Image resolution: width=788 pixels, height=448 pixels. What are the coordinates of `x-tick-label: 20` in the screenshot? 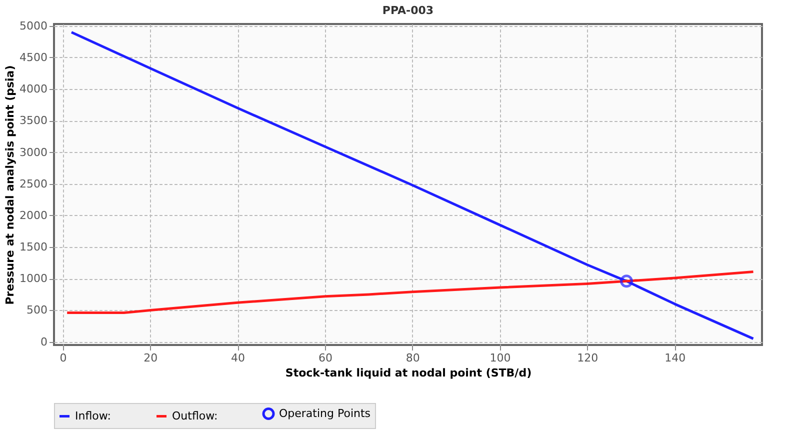 It's located at (151, 358).